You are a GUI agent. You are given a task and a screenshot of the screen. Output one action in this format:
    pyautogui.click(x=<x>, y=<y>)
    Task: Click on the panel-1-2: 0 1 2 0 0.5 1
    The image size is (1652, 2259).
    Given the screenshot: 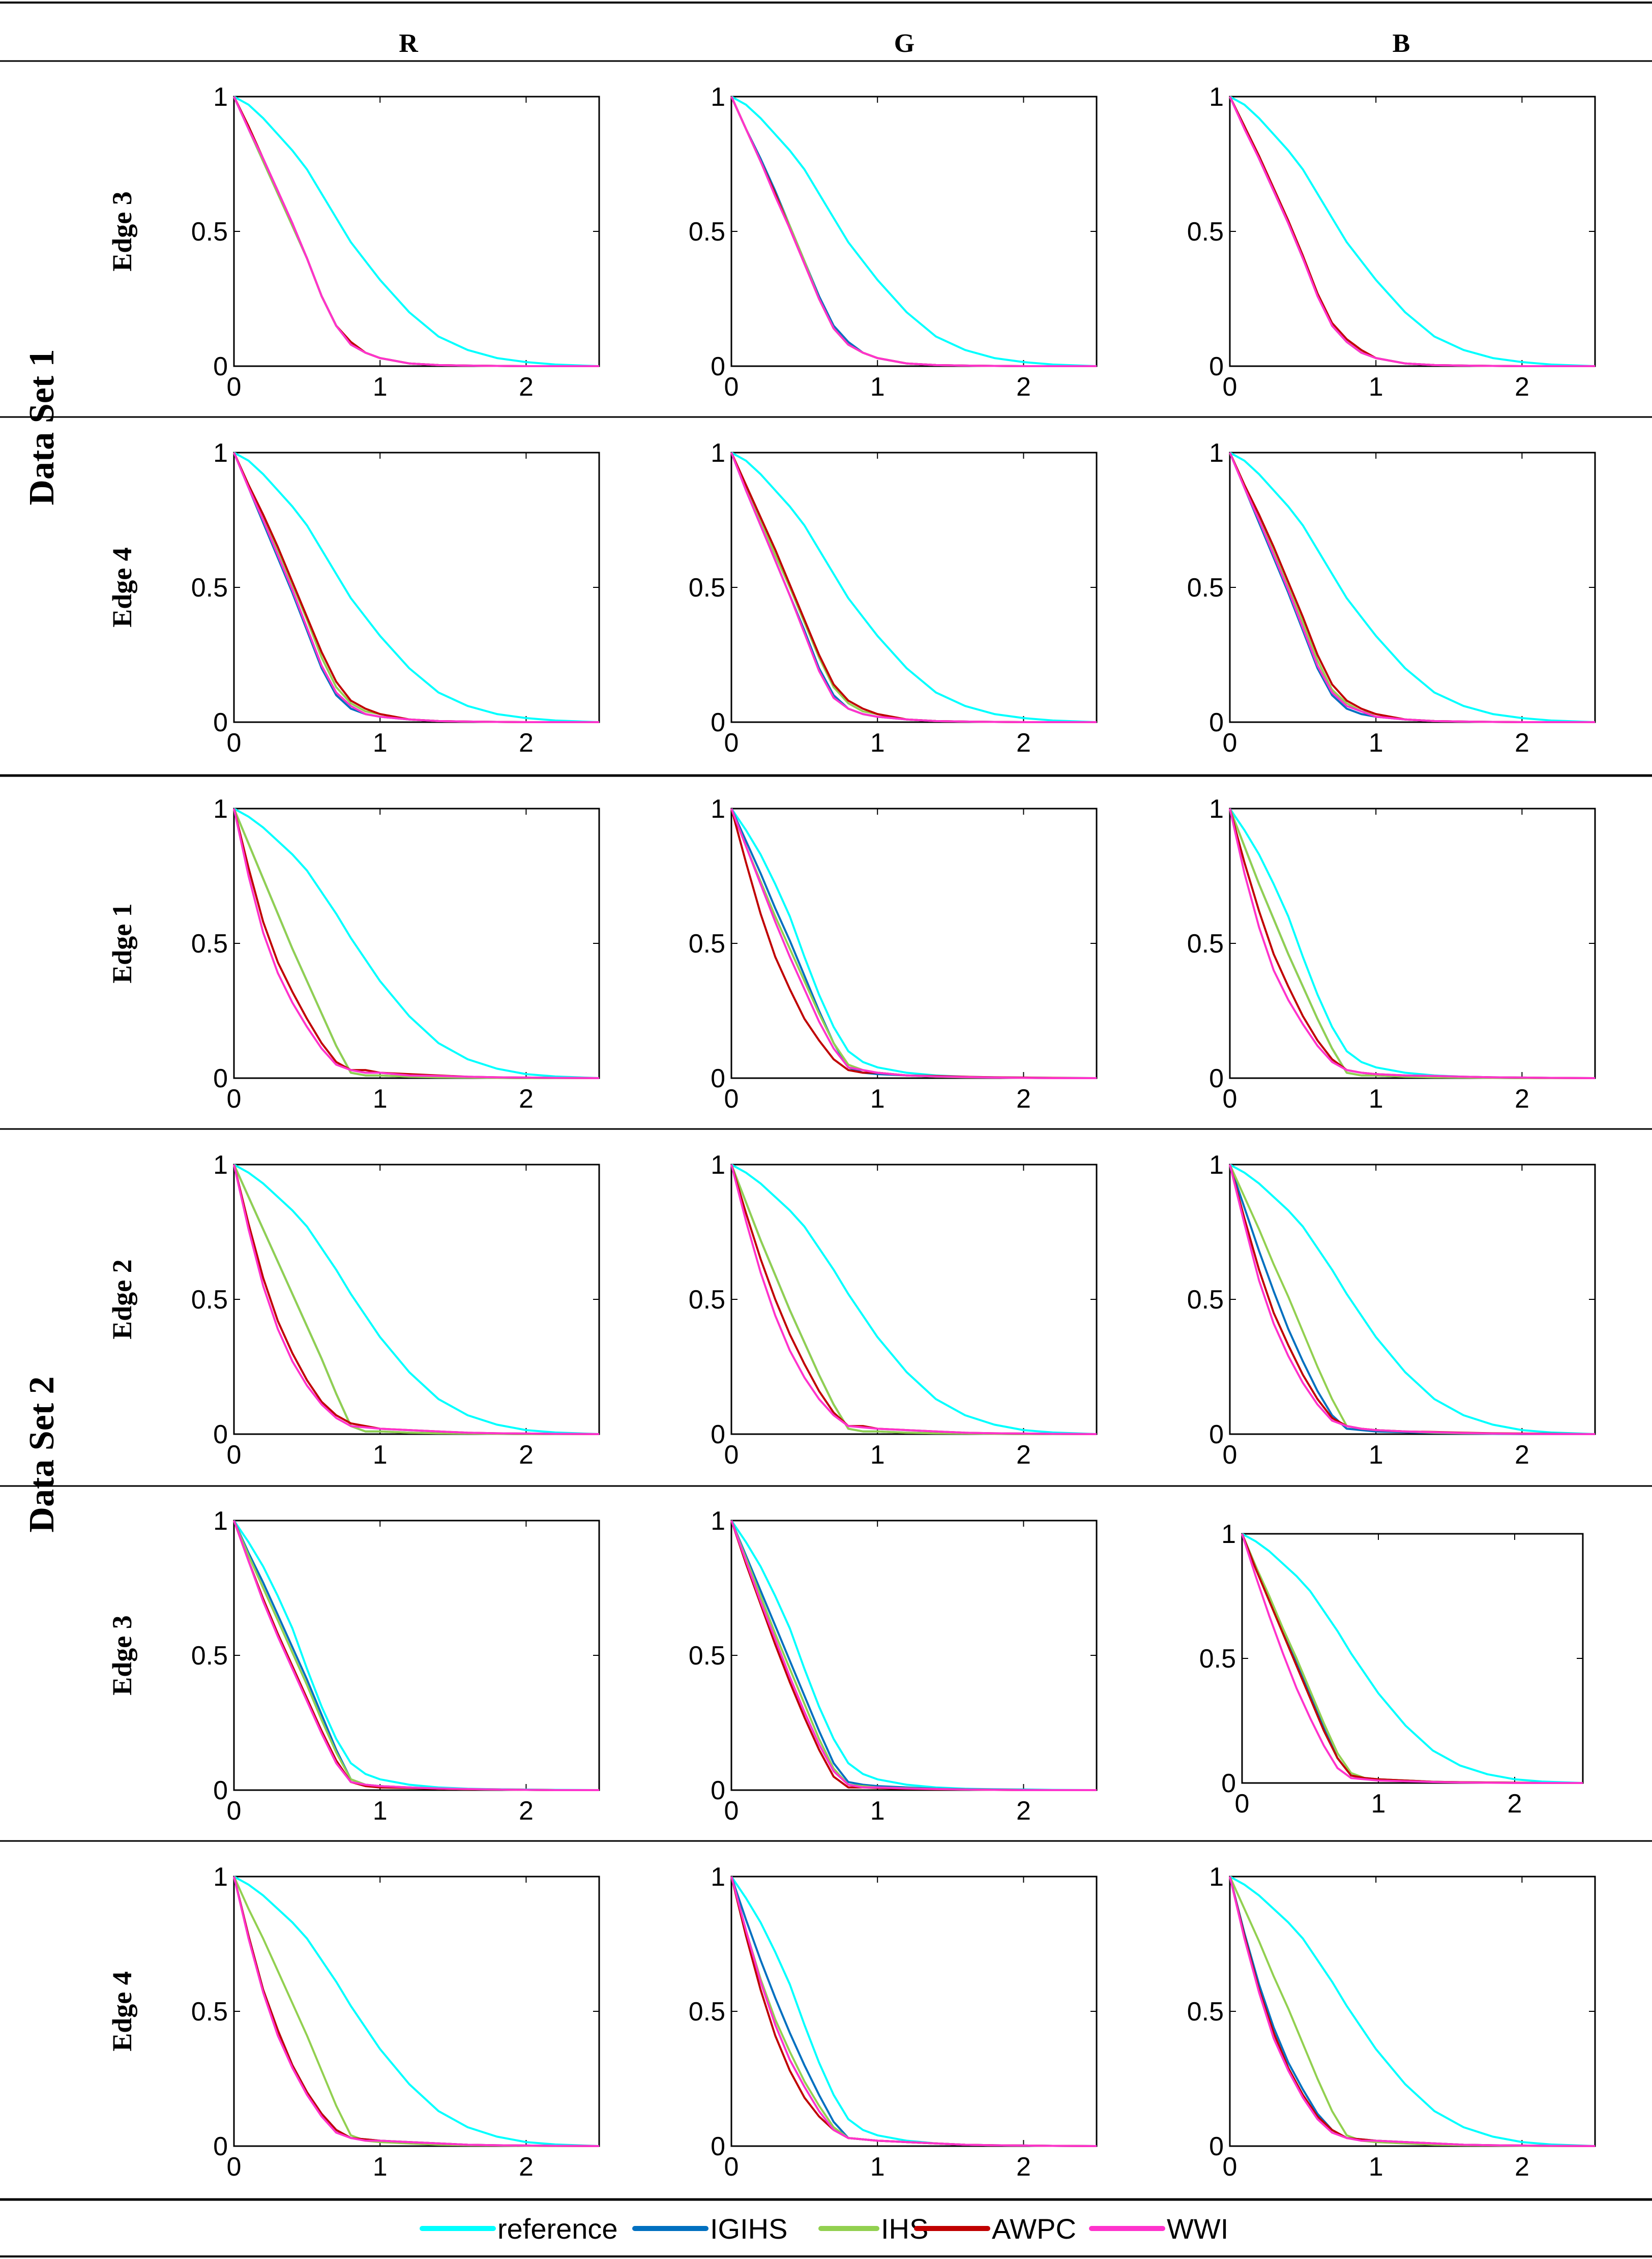 What is the action you would take?
    pyautogui.click(x=1391, y=598)
    